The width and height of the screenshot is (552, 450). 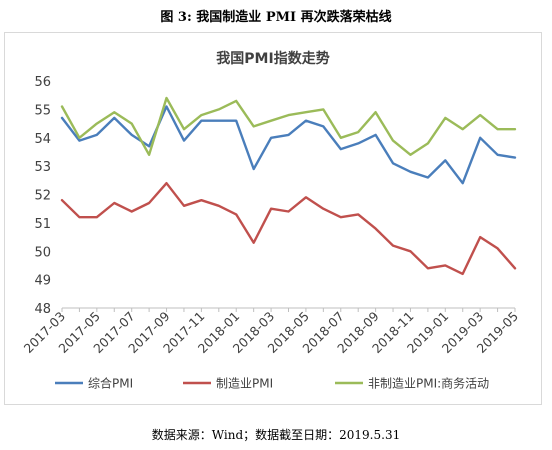 What do you see at coordinates (42, 224) in the screenshot?
I see `y-tick-label: 51` at bounding box center [42, 224].